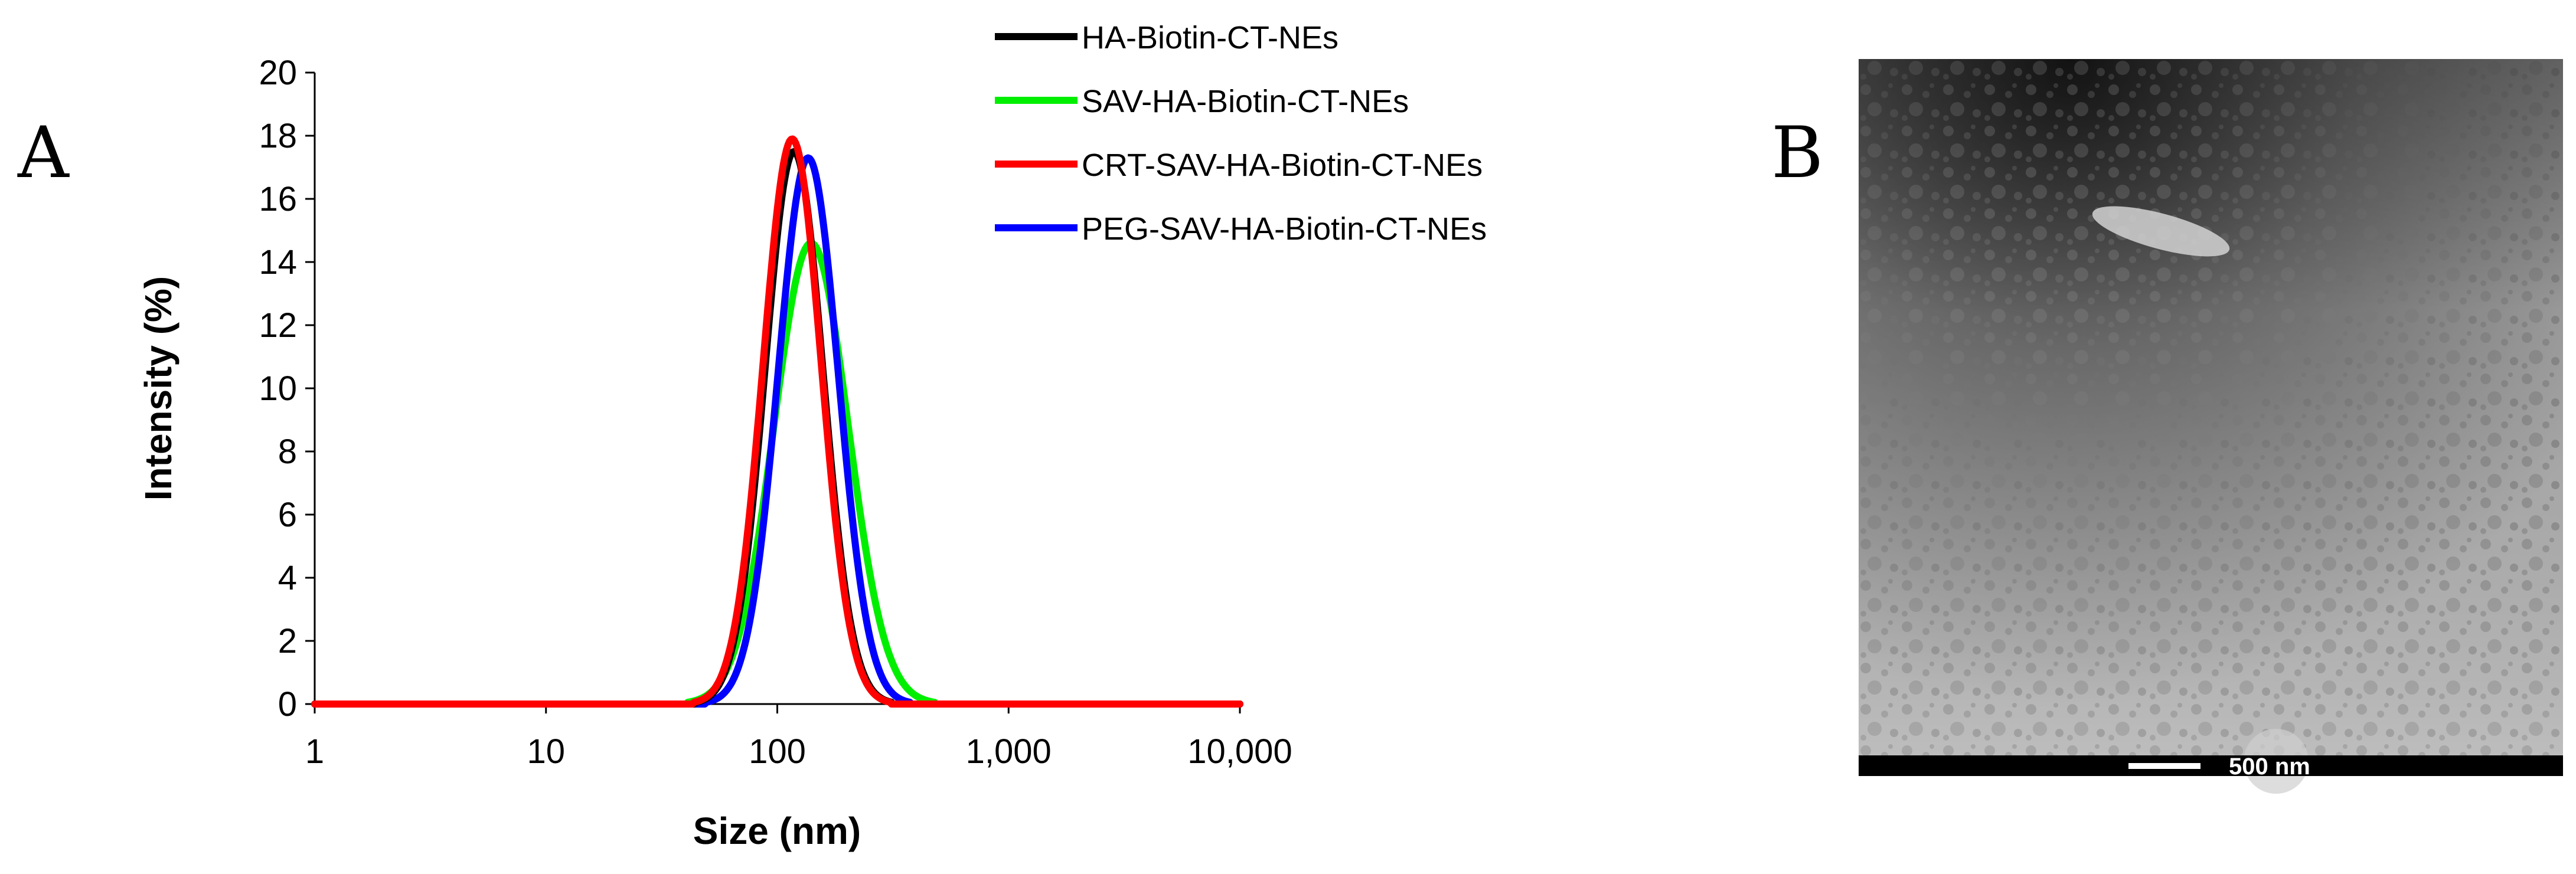 The height and width of the screenshot is (874, 2576). Describe the element at coordinates (1239, 751) in the screenshot. I see `x-tick-label: 10,000` at that location.